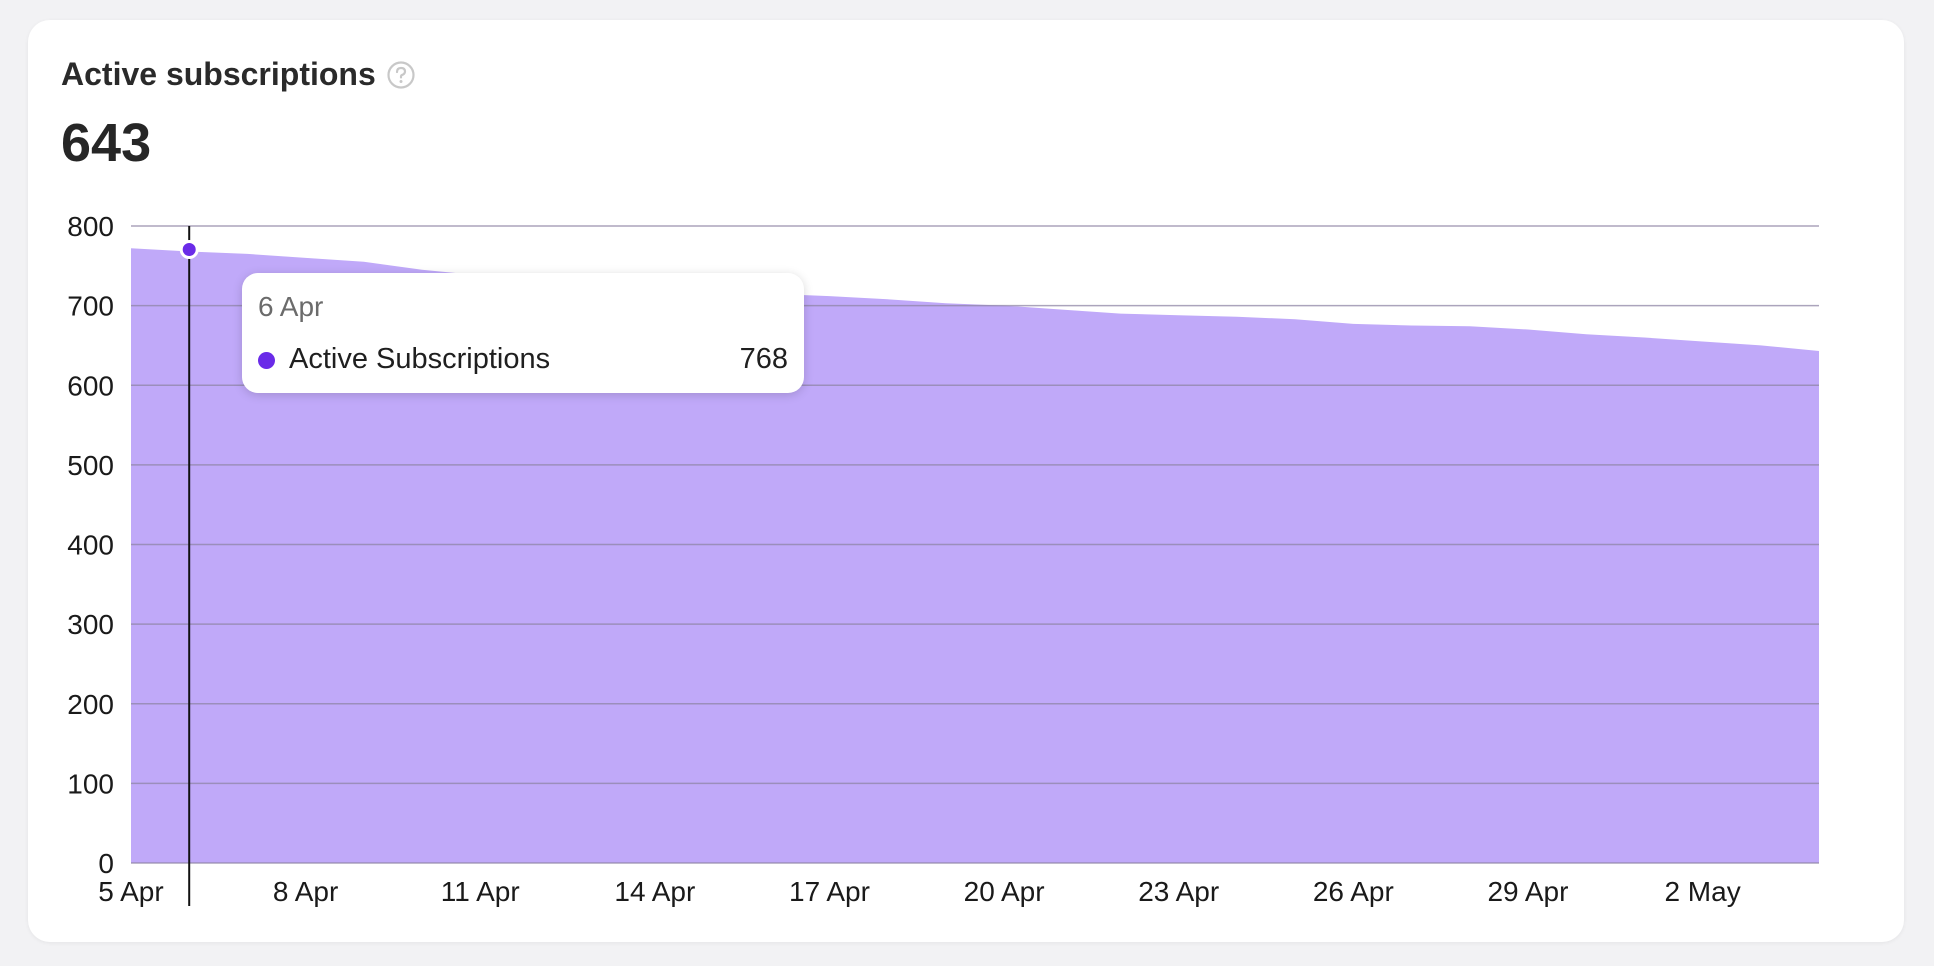 This screenshot has height=966, width=1934. I want to click on y-tick-label: 700, so click(90, 306).